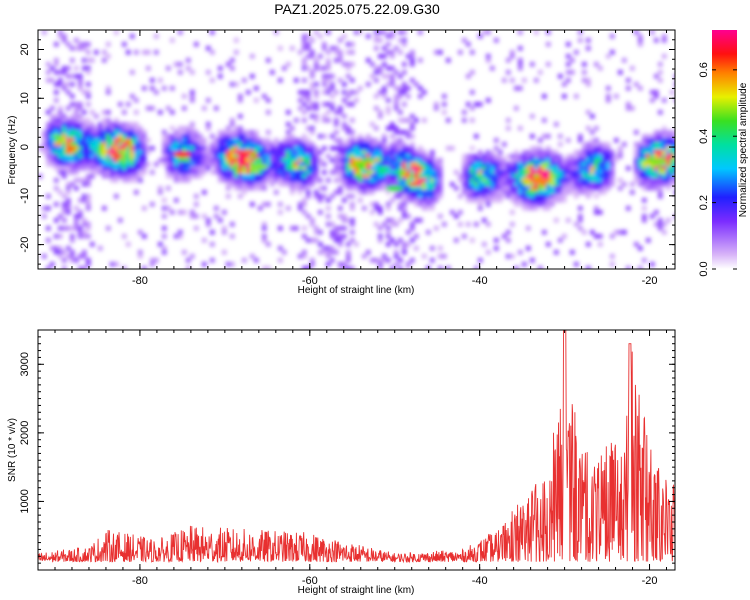 The image size is (750, 600). What do you see at coordinates (25, 501) in the screenshot?
I see `y-tick-label: 1000` at bounding box center [25, 501].